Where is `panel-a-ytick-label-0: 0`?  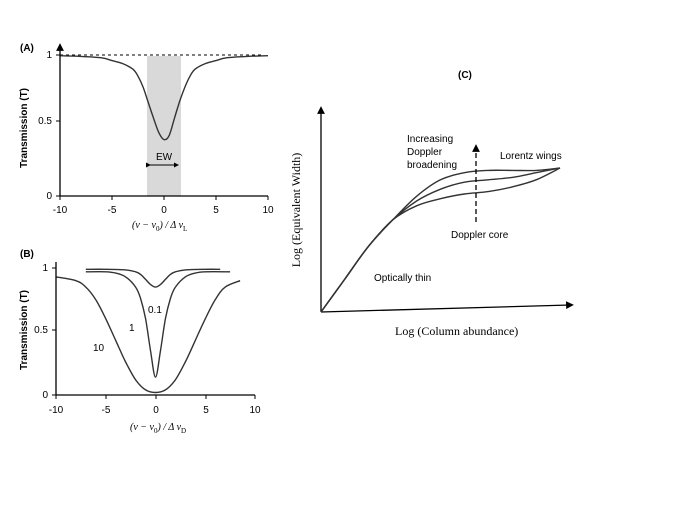
panel-a-ytick-label-0: 0 is located at coordinates (49, 196).